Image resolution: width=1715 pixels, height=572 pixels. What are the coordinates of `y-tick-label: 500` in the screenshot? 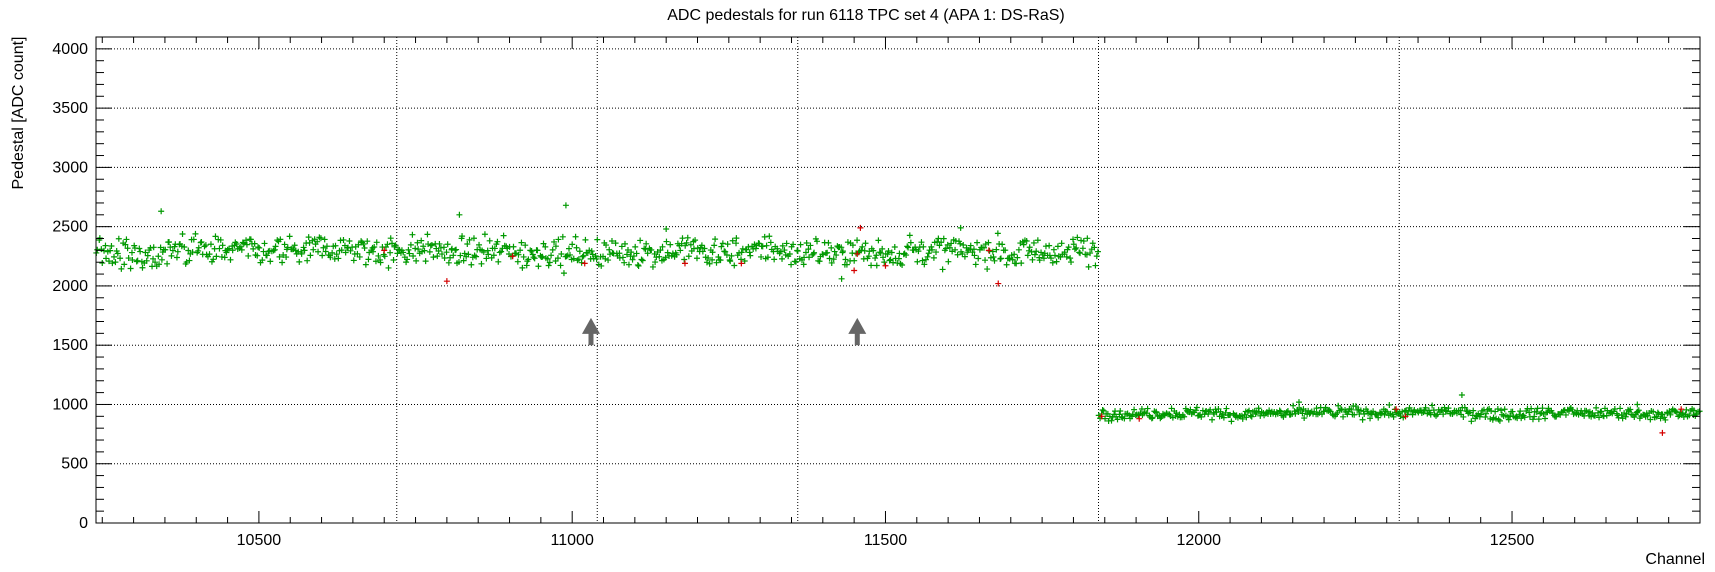 It's located at (74, 464).